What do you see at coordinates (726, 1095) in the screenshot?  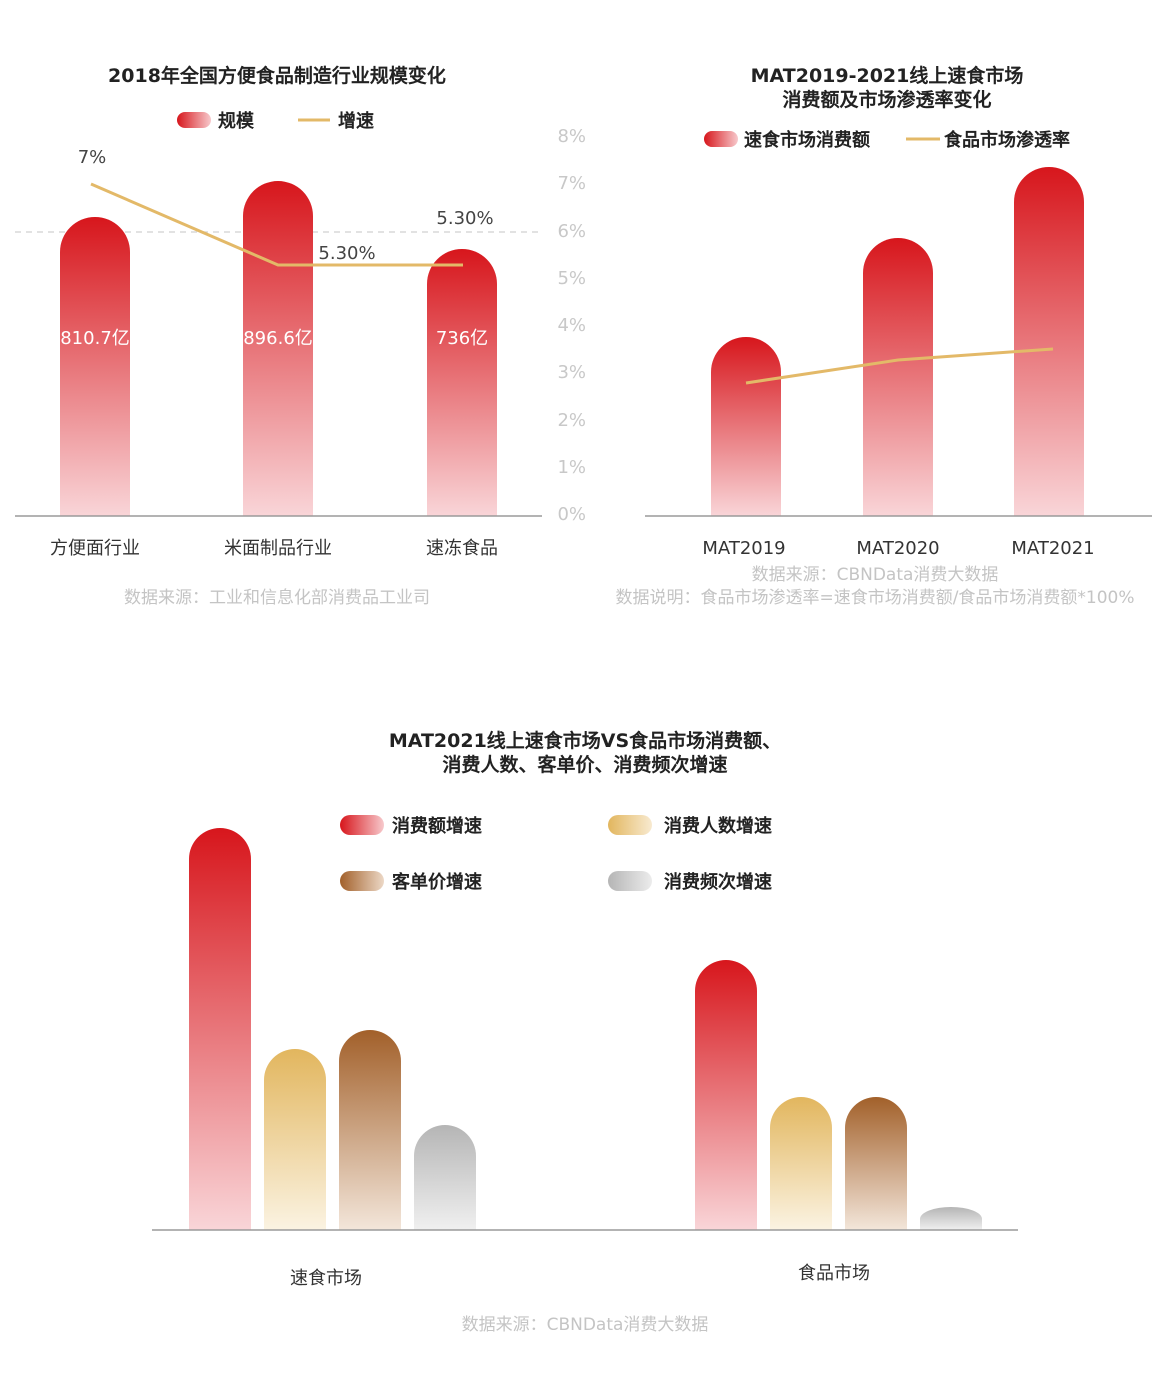 I see `bar-food-spend-growth` at bounding box center [726, 1095].